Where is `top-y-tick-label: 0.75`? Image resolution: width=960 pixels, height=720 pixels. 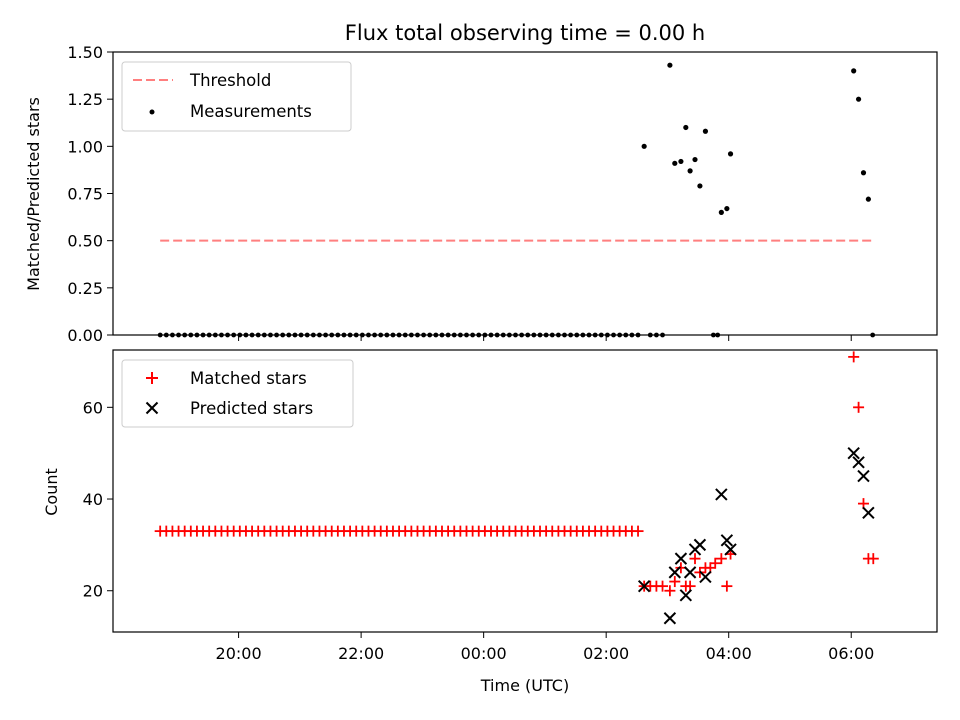 top-y-tick-label: 0.75 is located at coordinates (85, 194).